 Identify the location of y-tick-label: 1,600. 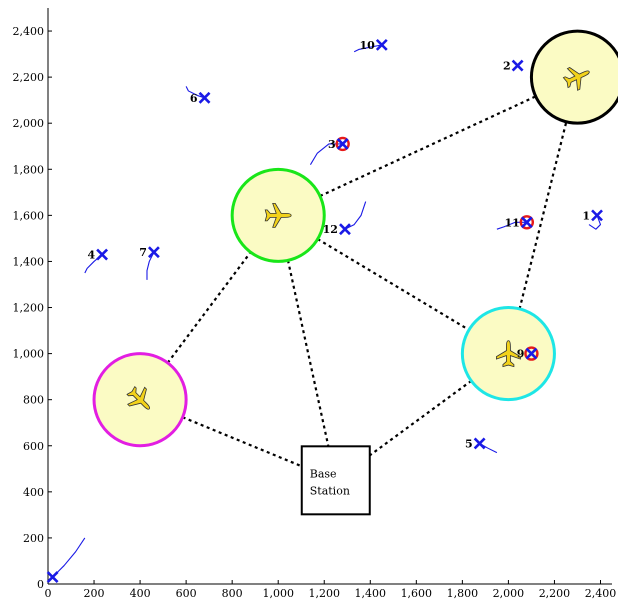
(29, 215).